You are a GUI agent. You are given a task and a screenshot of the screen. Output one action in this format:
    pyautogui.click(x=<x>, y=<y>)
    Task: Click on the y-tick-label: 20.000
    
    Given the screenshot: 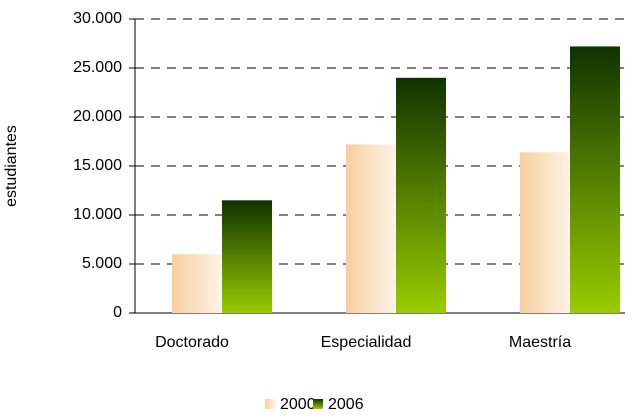 What is the action you would take?
    pyautogui.click(x=97, y=116)
    